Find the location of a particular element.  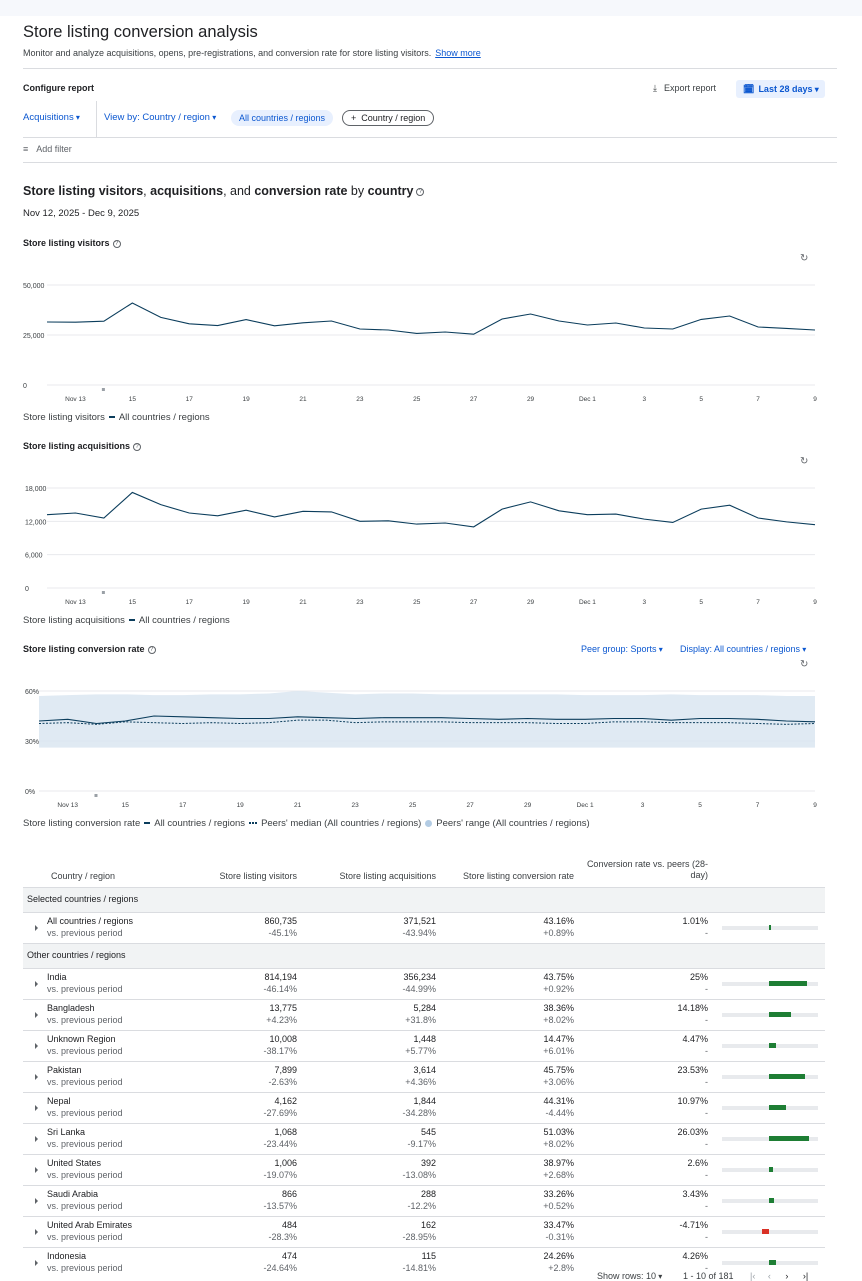

vs-peers-bar is located at coordinates (770, 927).